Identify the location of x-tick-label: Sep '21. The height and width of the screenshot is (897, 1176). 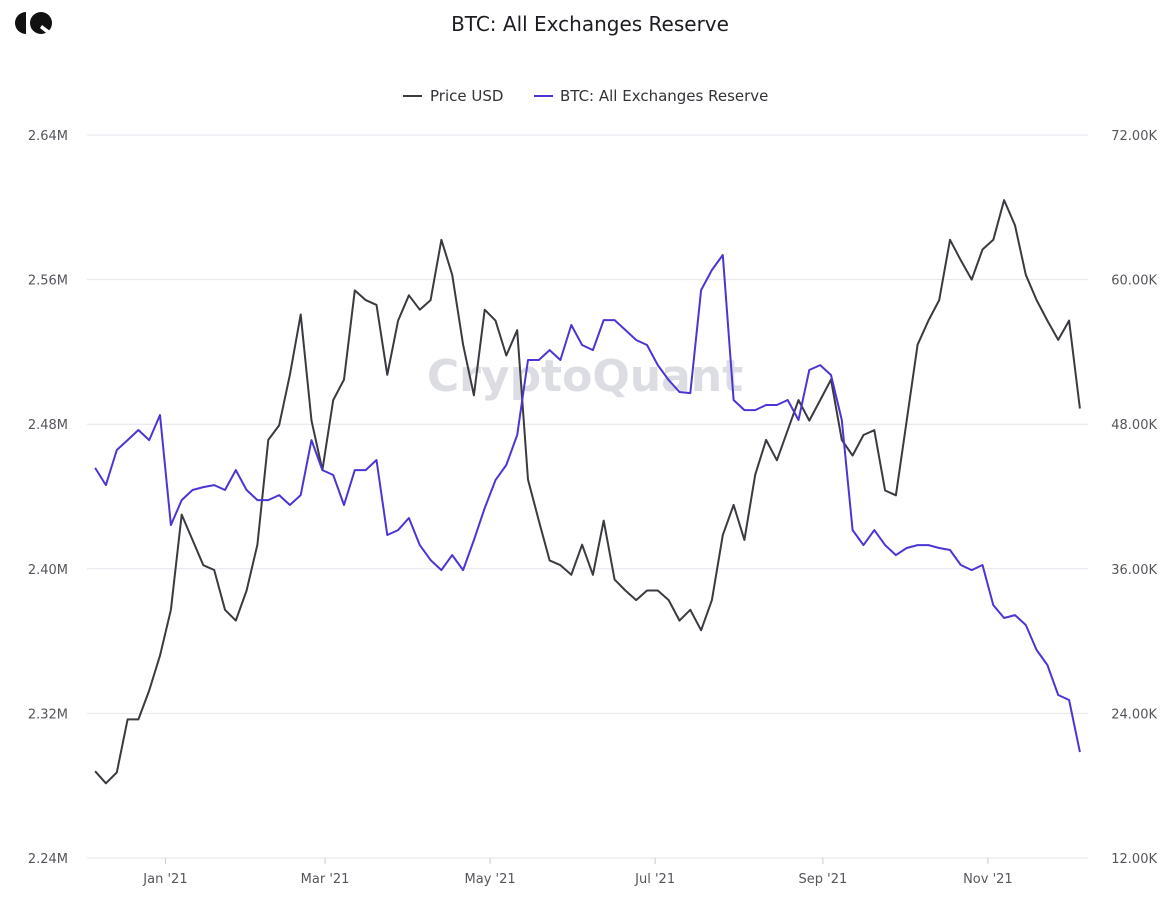
(822, 879).